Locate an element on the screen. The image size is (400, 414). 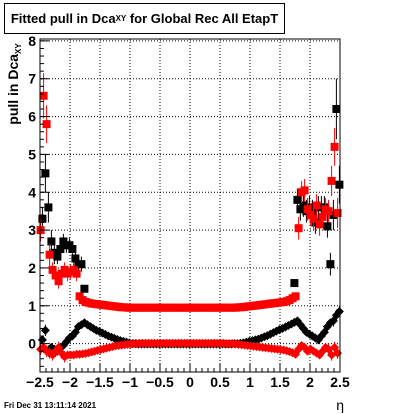
chart-title-main: Fitted pull in Dca is located at coordinates (63, 18).